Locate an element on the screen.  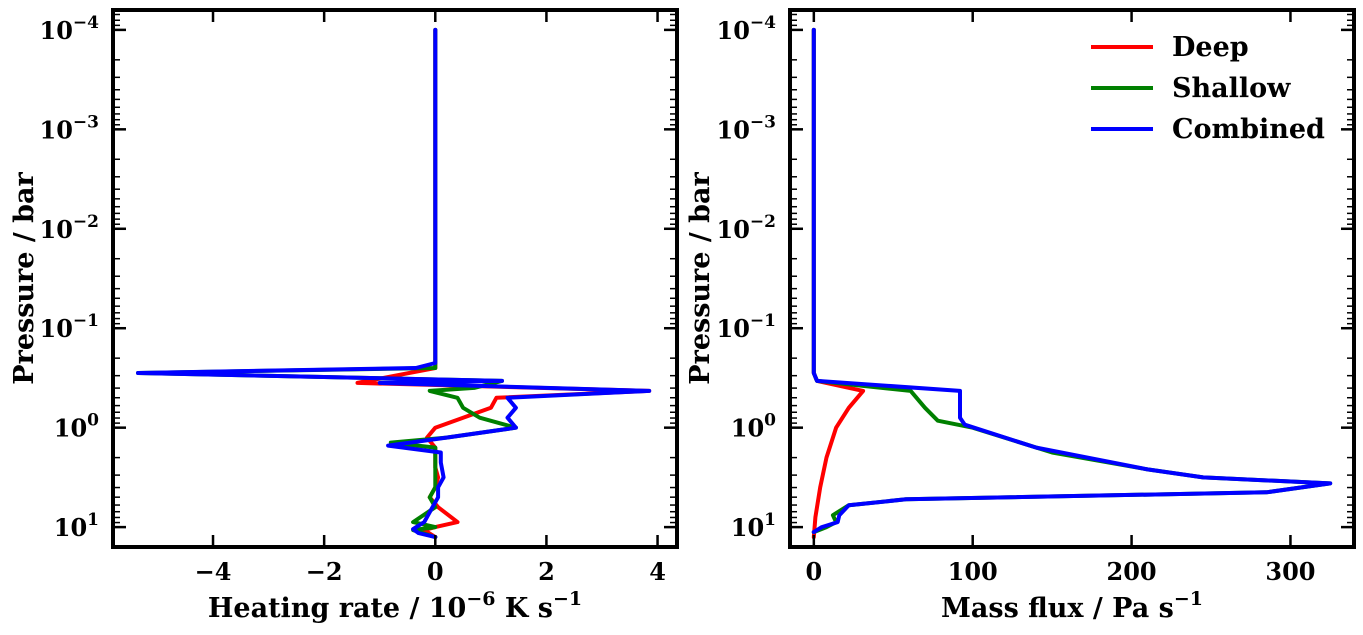
x-axis-label: Mass flux / Pa s−1 is located at coordinates (1072, 606).